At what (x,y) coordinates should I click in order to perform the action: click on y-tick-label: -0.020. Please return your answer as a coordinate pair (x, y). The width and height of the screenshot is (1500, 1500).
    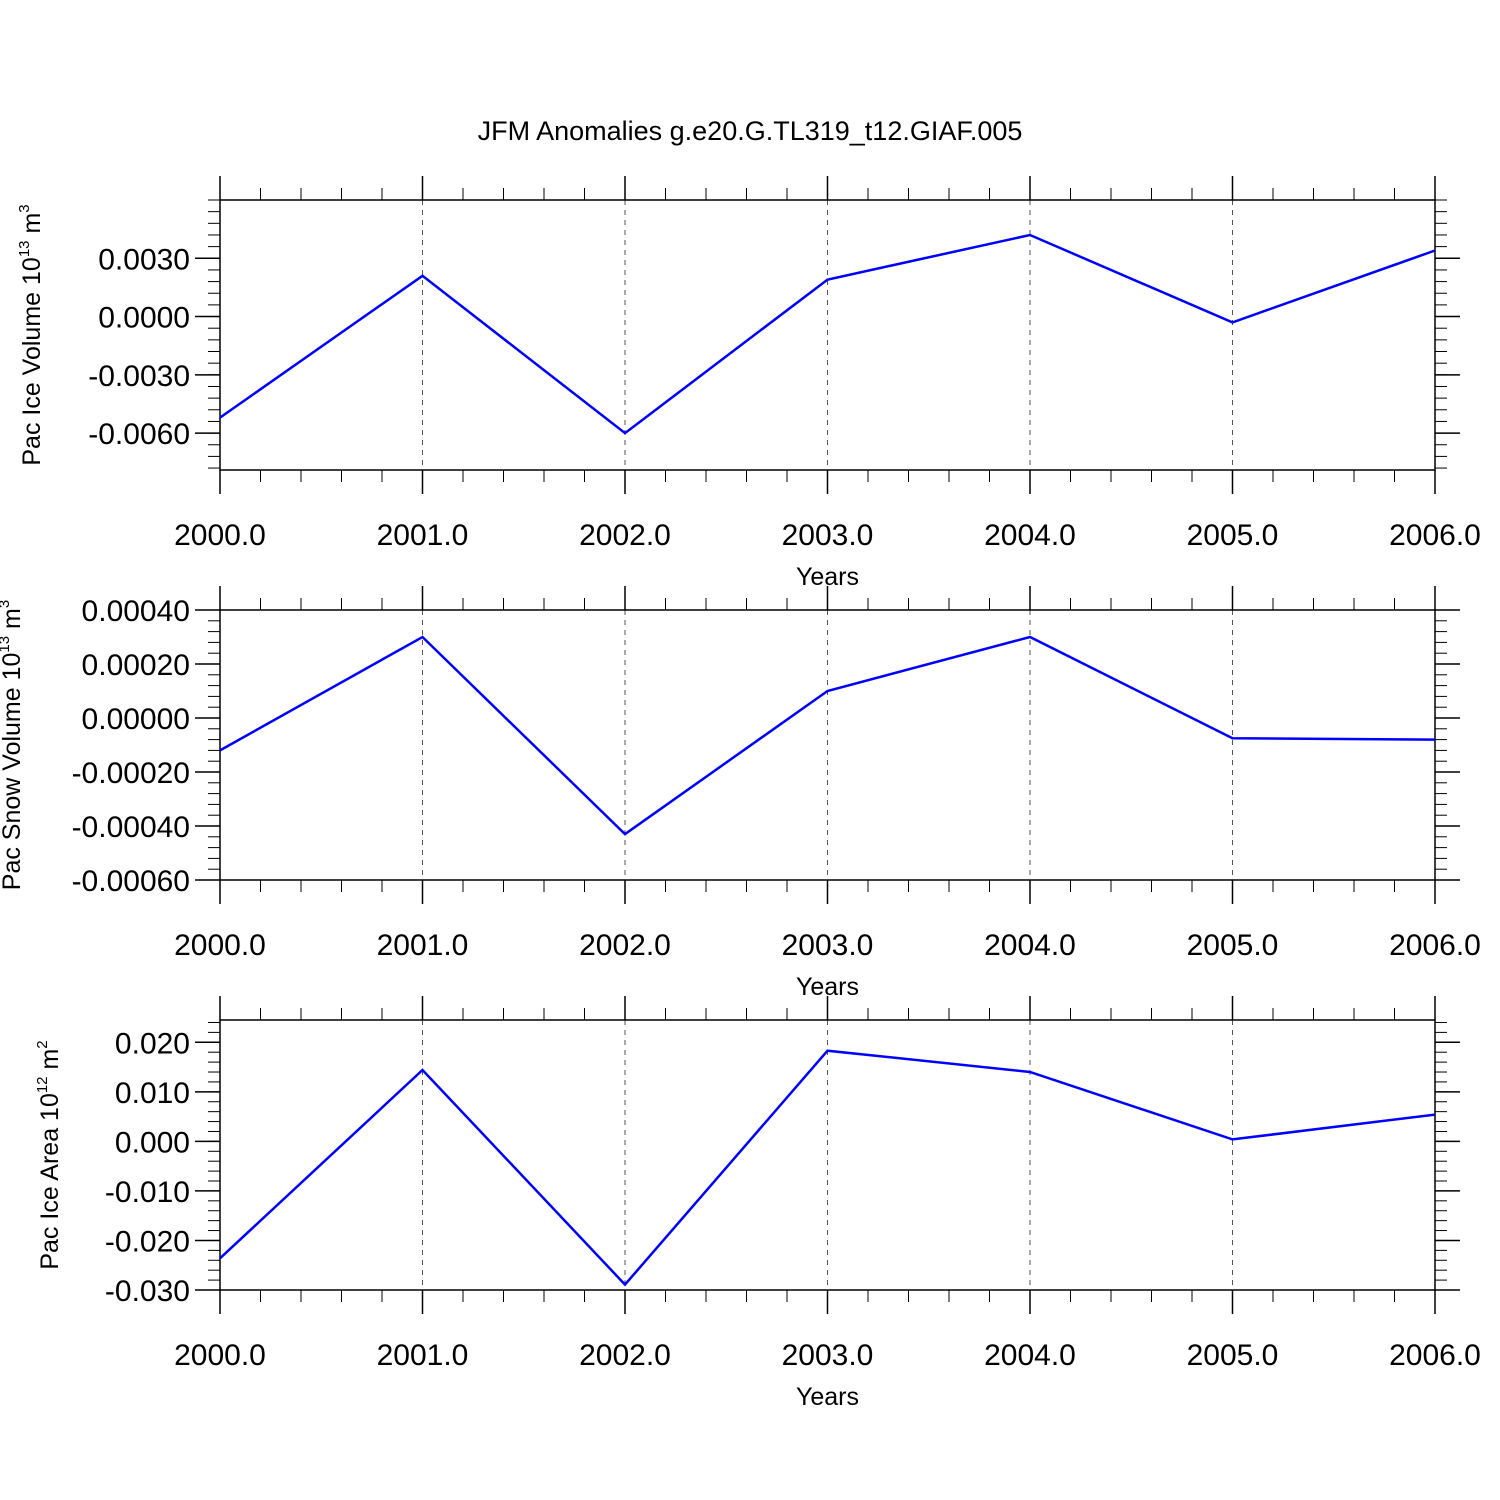
    Looking at the image, I should click on (147, 1241).